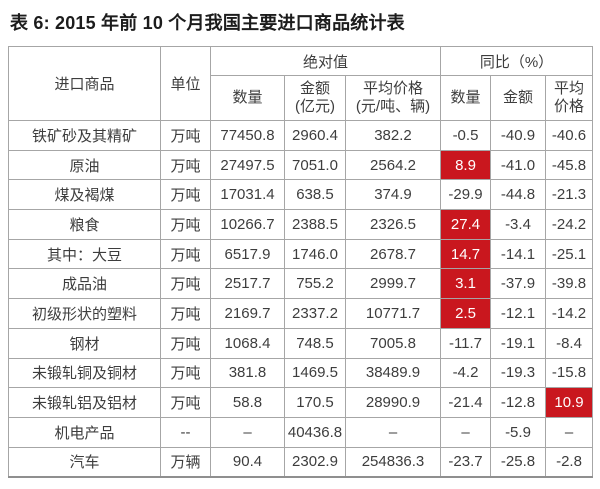  I want to click on yoy-quantity-cell: 3.1, so click(465, 284).